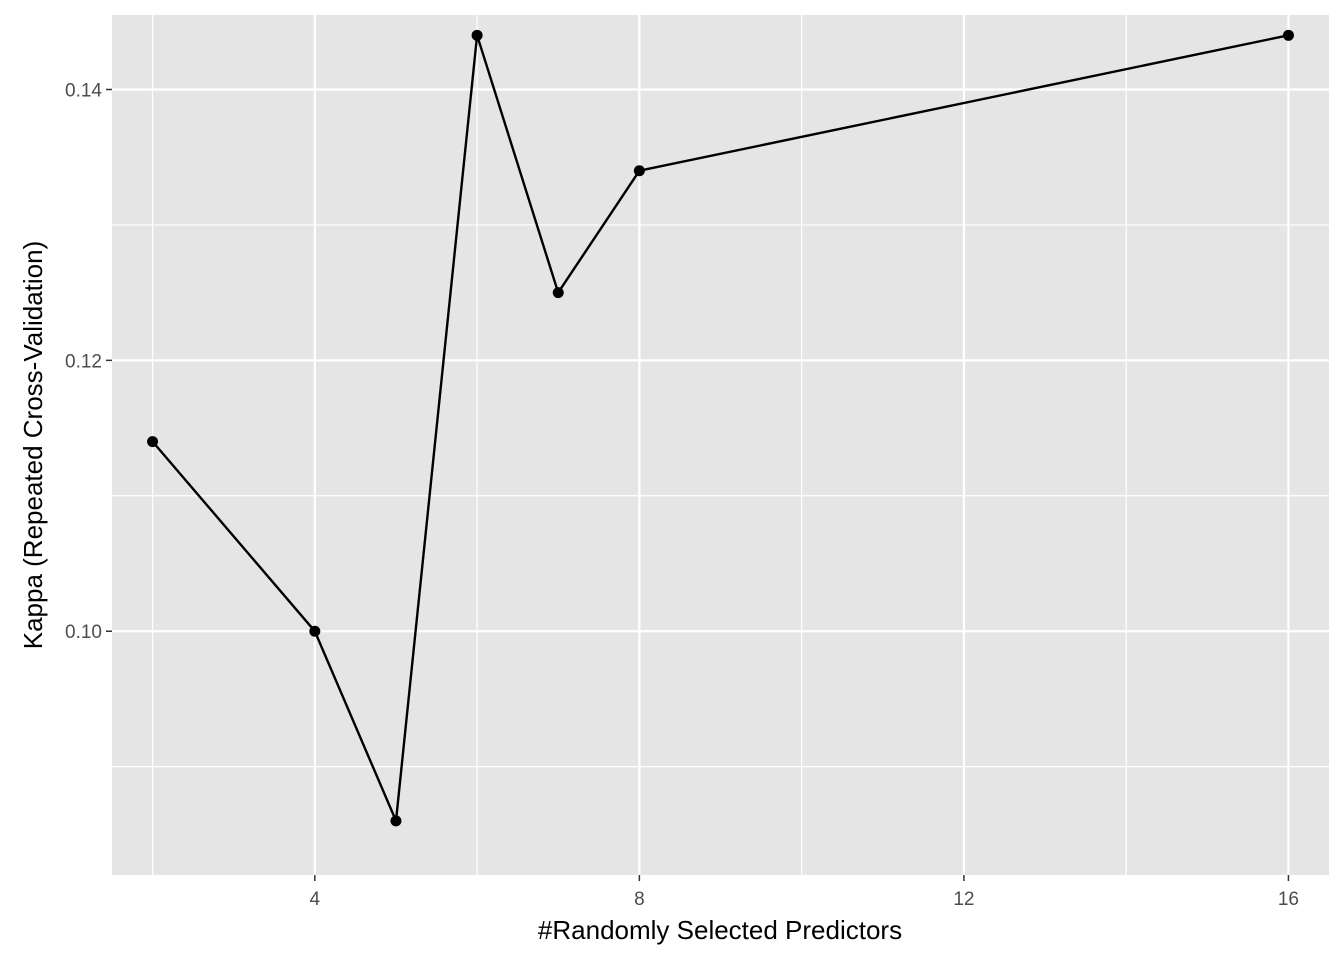 The width and height of the screenshot is (1344, 965). What do you see at coordinates (83, 361) in the screenshot?
I see `y-tick-label: 0.12` at bounding box center [83, 361].